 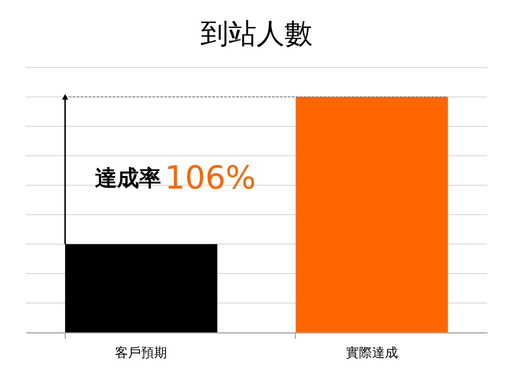 What do you see at coordinates (256, 33) in the screenshot?
I see `chart-title: 到站人數` at bounding box center [256, 33].